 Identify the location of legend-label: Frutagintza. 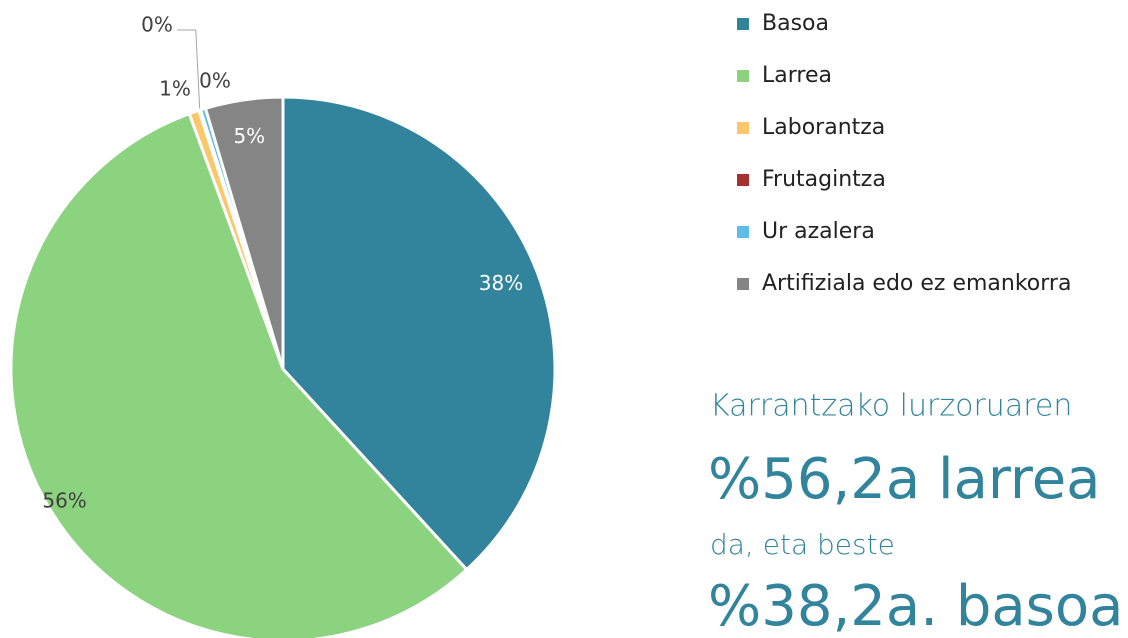
(824, 179).